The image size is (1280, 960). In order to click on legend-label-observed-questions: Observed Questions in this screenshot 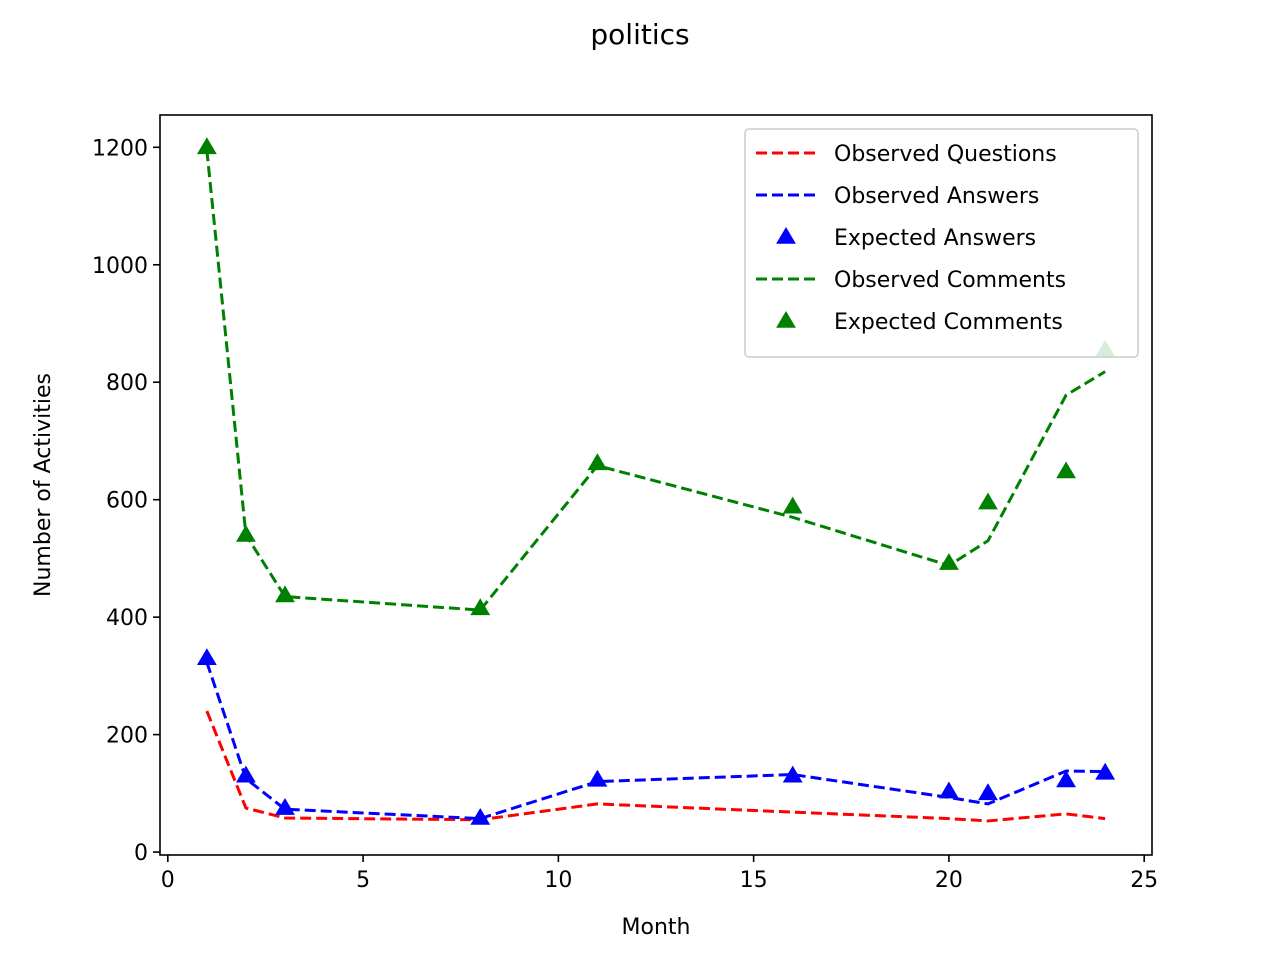, I will do `click(945, 154)`.